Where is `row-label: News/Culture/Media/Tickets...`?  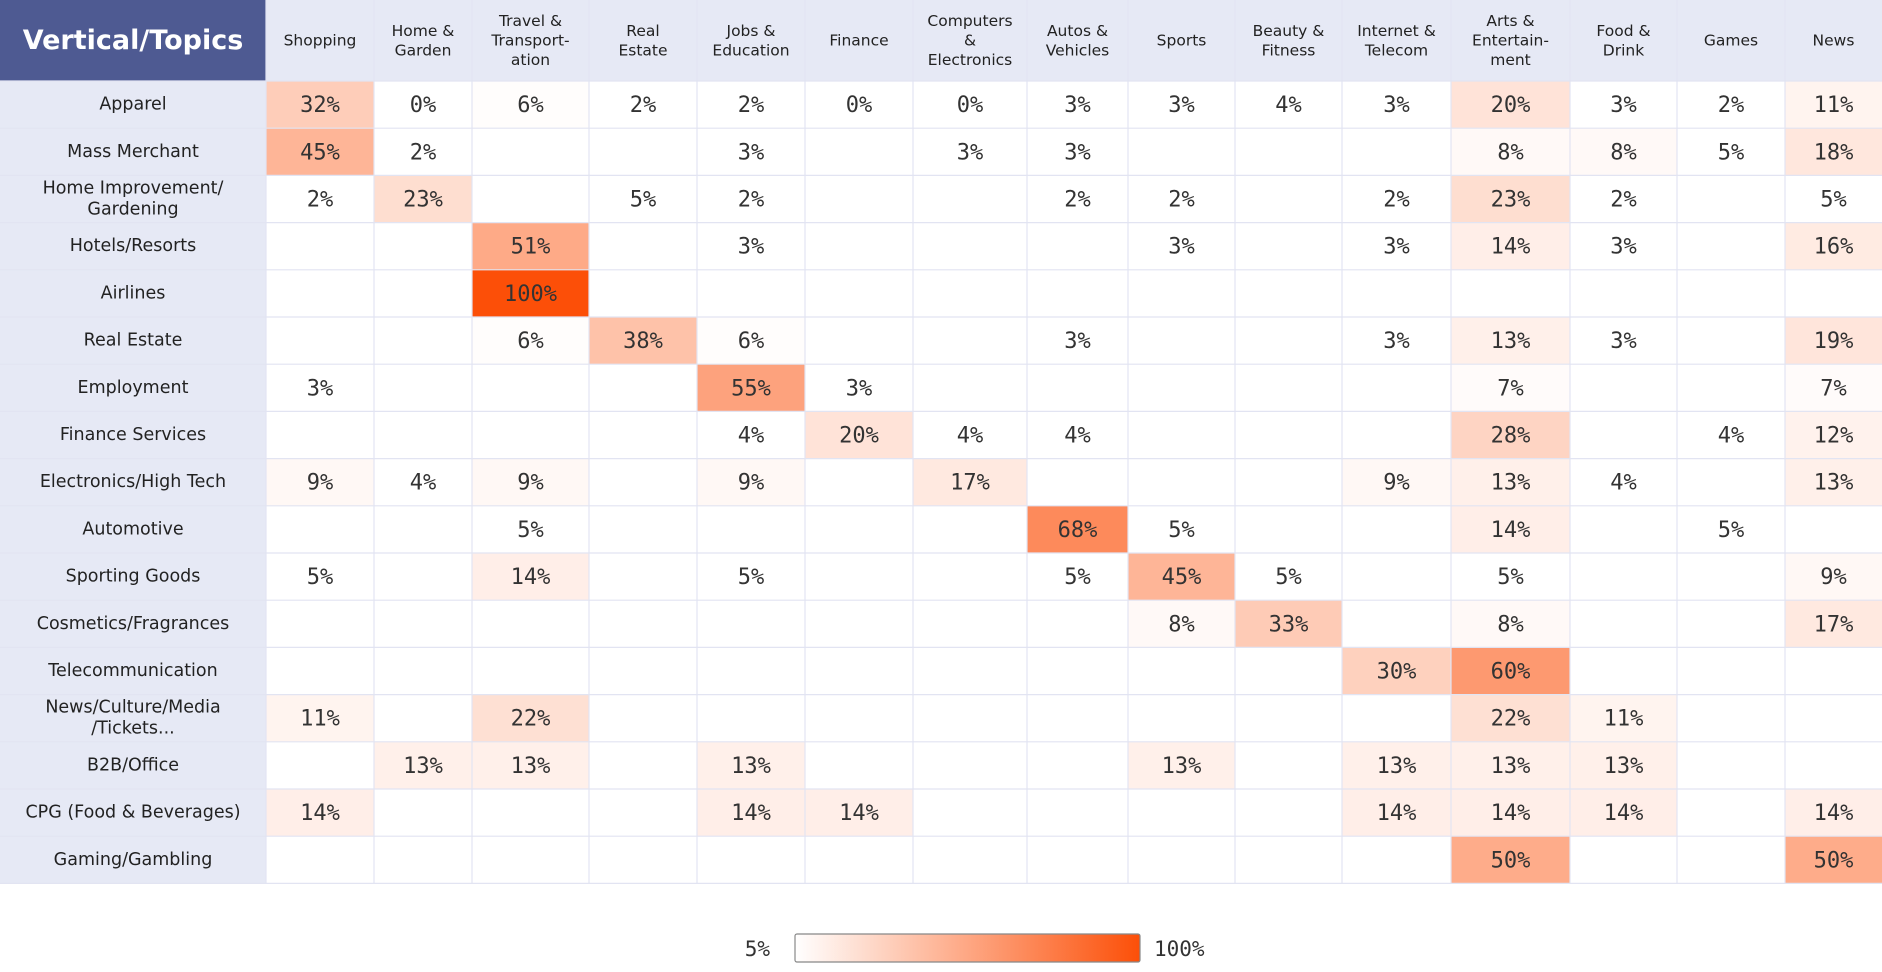
row-label: News/Culture/Media/Tickets... is located at coordinates (132, 718).